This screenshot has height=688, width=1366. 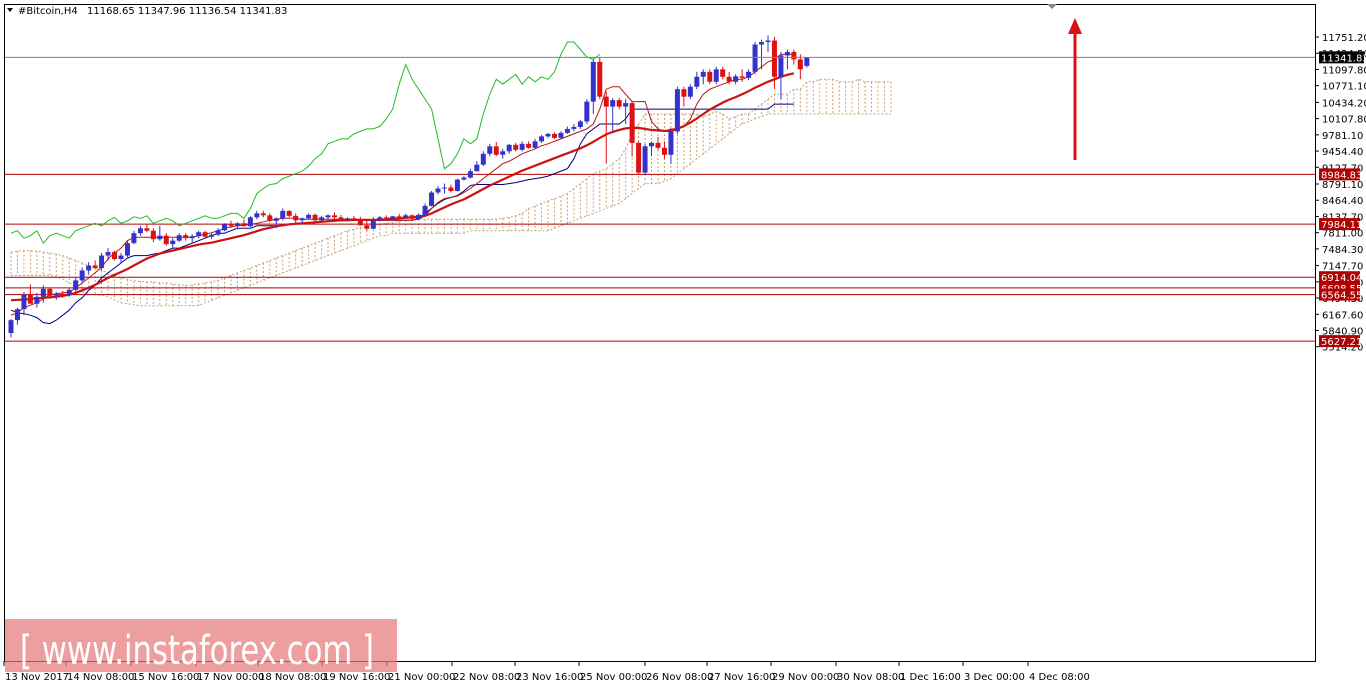 What do you see at coordinates (1344, 103) in the screenshot?
I see `price-tick-label: 10434.20` at bounding box center [1344, 103].